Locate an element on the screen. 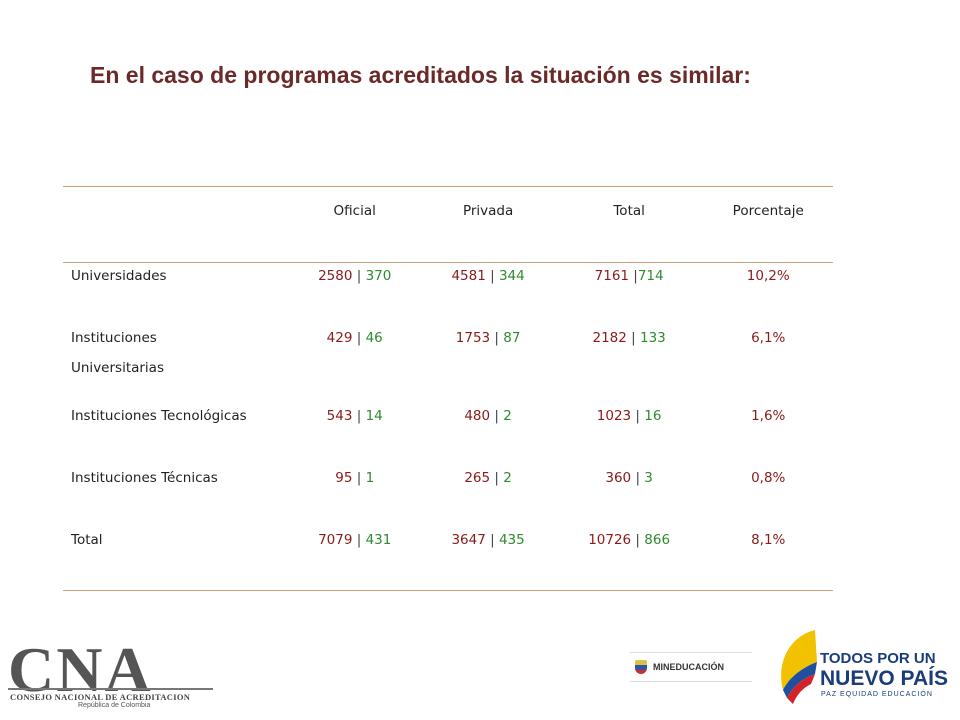 Image resolution: width=960 pixels, height=720 pixels. cna-logo-letters: CNA is located at coordinates (80, 669).